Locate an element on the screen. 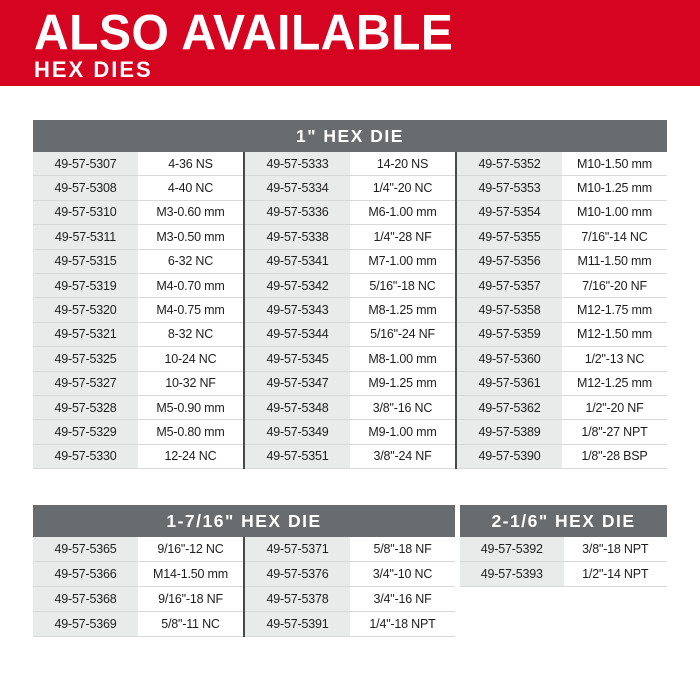  sku-cell: 49-57-5353 is located at coordinates (509, 188).